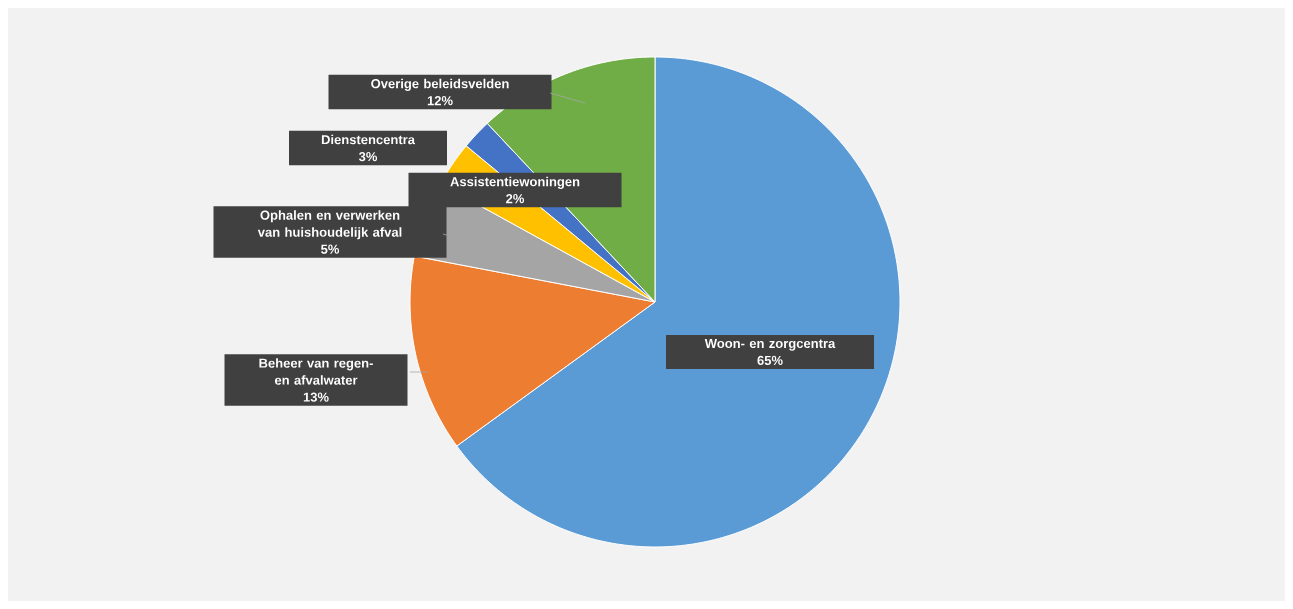 Image resolution: width=1293 pixels, height=609 pixels. Describe the element at coordinates (329, 225) in the screenshot. I see `slice-label: Ophalen en verwerken van huishoudelijk afval` at that location.